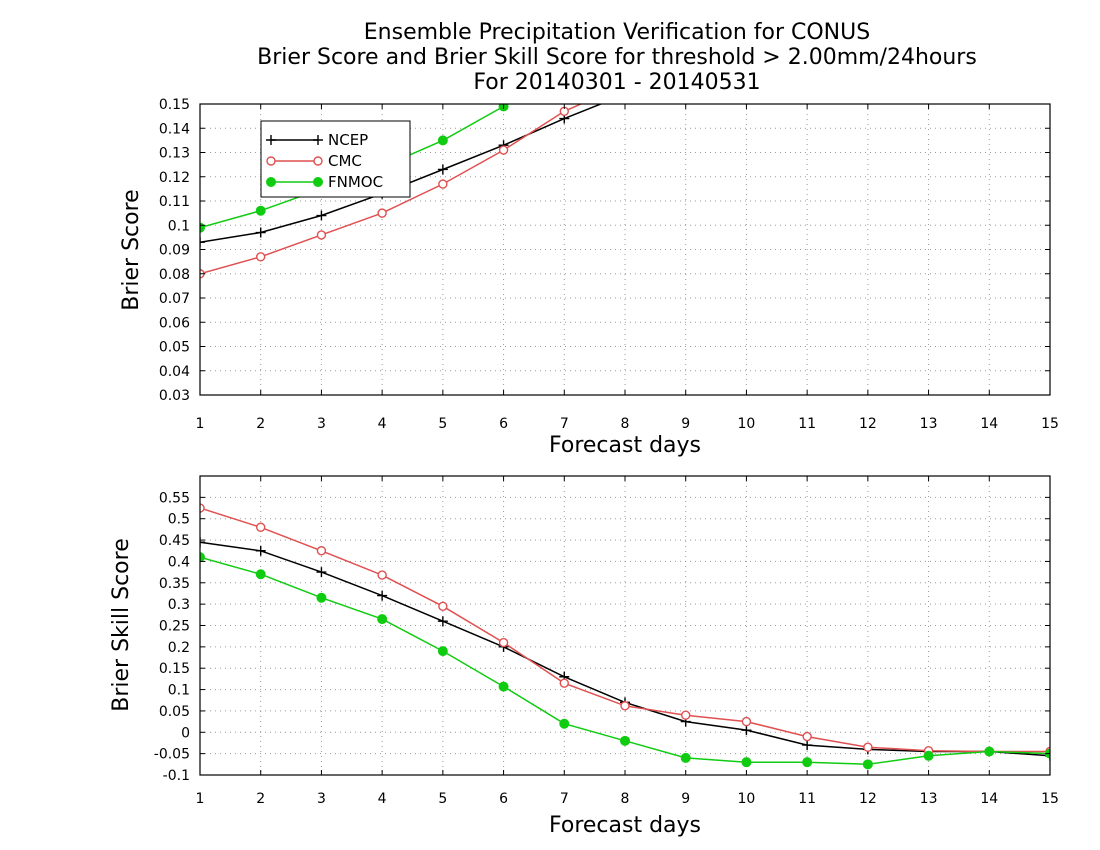 The image size is (1100, 850). I want to click on y-tick-label: 0.5, so click(179, 520).